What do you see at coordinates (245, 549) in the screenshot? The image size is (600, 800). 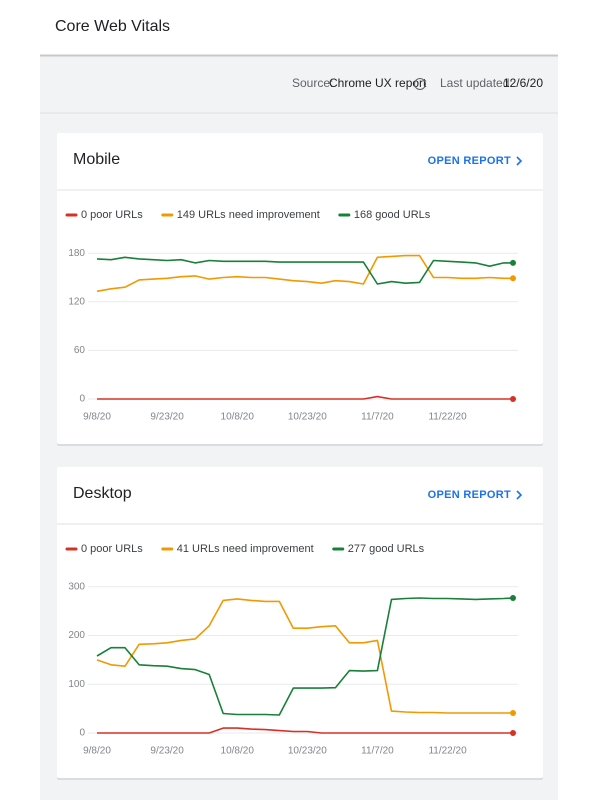 I see `legend-label: 41 URLs need improvement` at bounding box center [245, 549].